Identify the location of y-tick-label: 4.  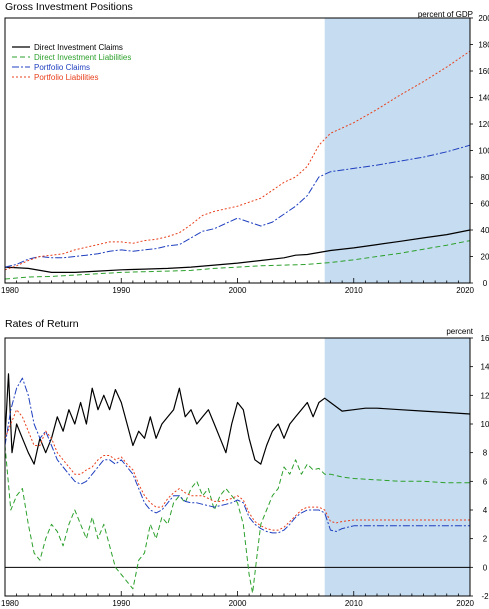
(485, 510).